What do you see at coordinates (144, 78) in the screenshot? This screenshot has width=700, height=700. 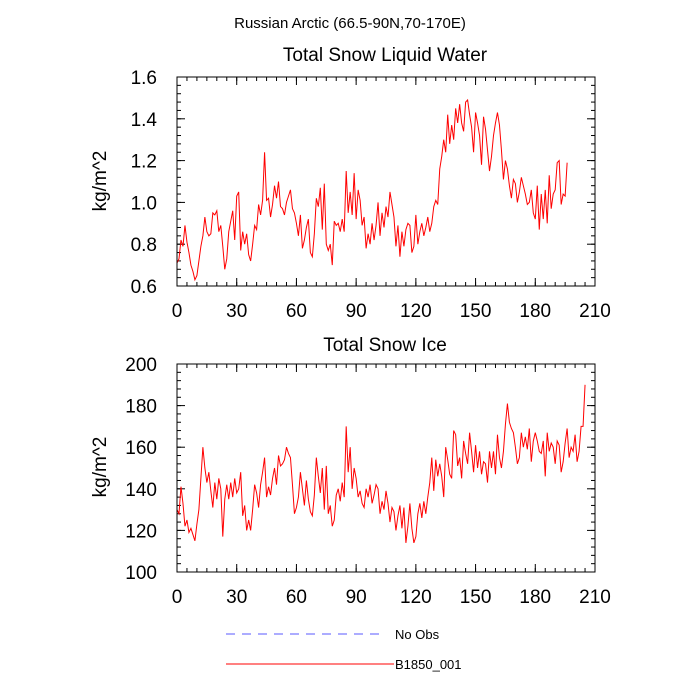 I see `y-tick-label: 1.6` at bounding box center [144, 78].